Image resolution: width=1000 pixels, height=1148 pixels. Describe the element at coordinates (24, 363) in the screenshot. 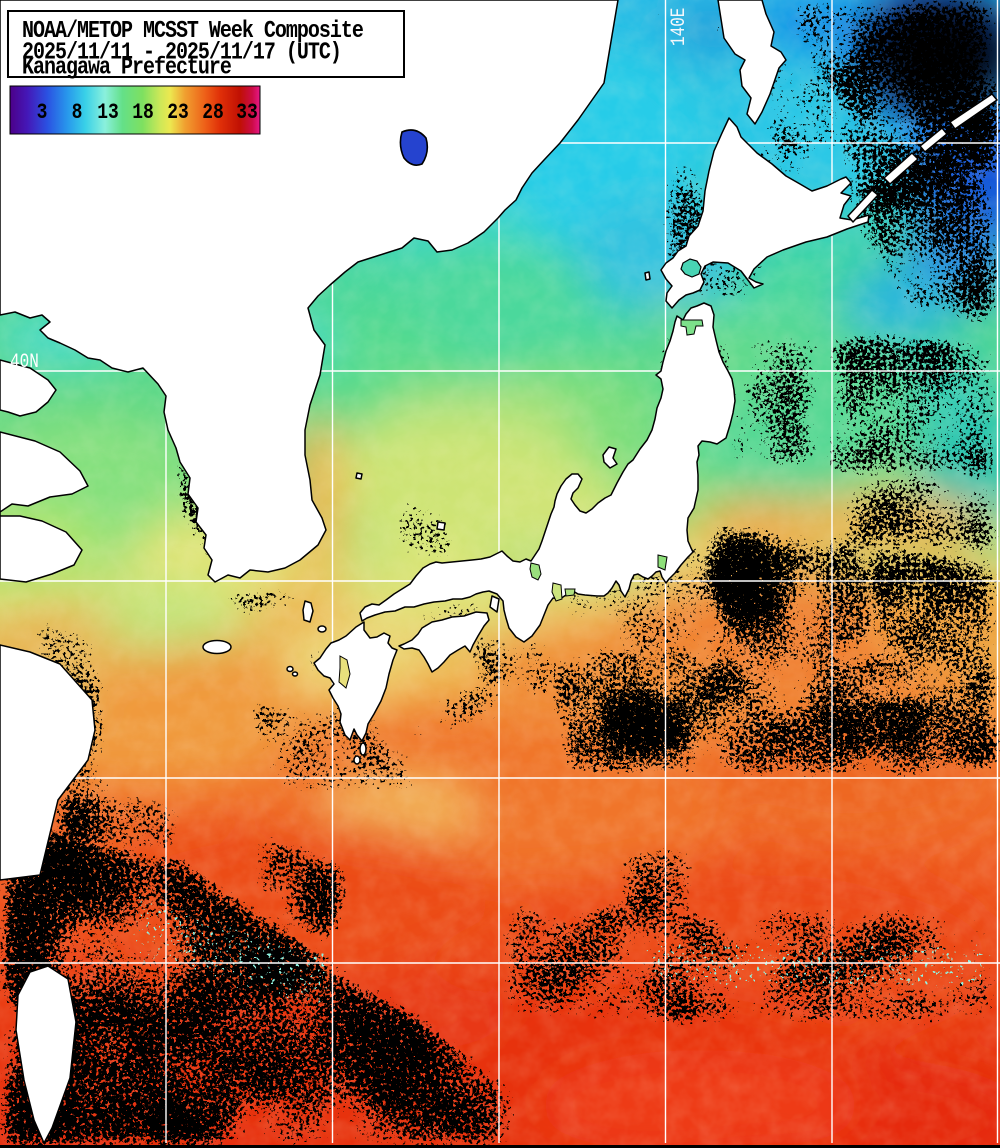

I see `svg-text: 40N` at that location.